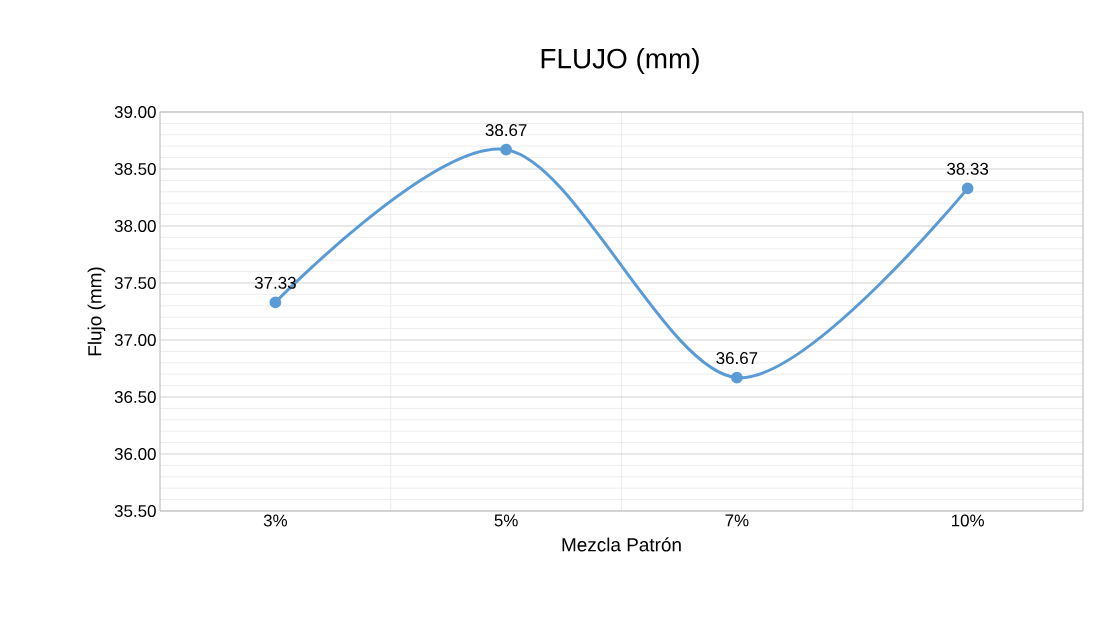  Describe the element at coordinates (621, 544) in the screenshot. I see `x-axis-title: Mezcla Patrón` at that location.